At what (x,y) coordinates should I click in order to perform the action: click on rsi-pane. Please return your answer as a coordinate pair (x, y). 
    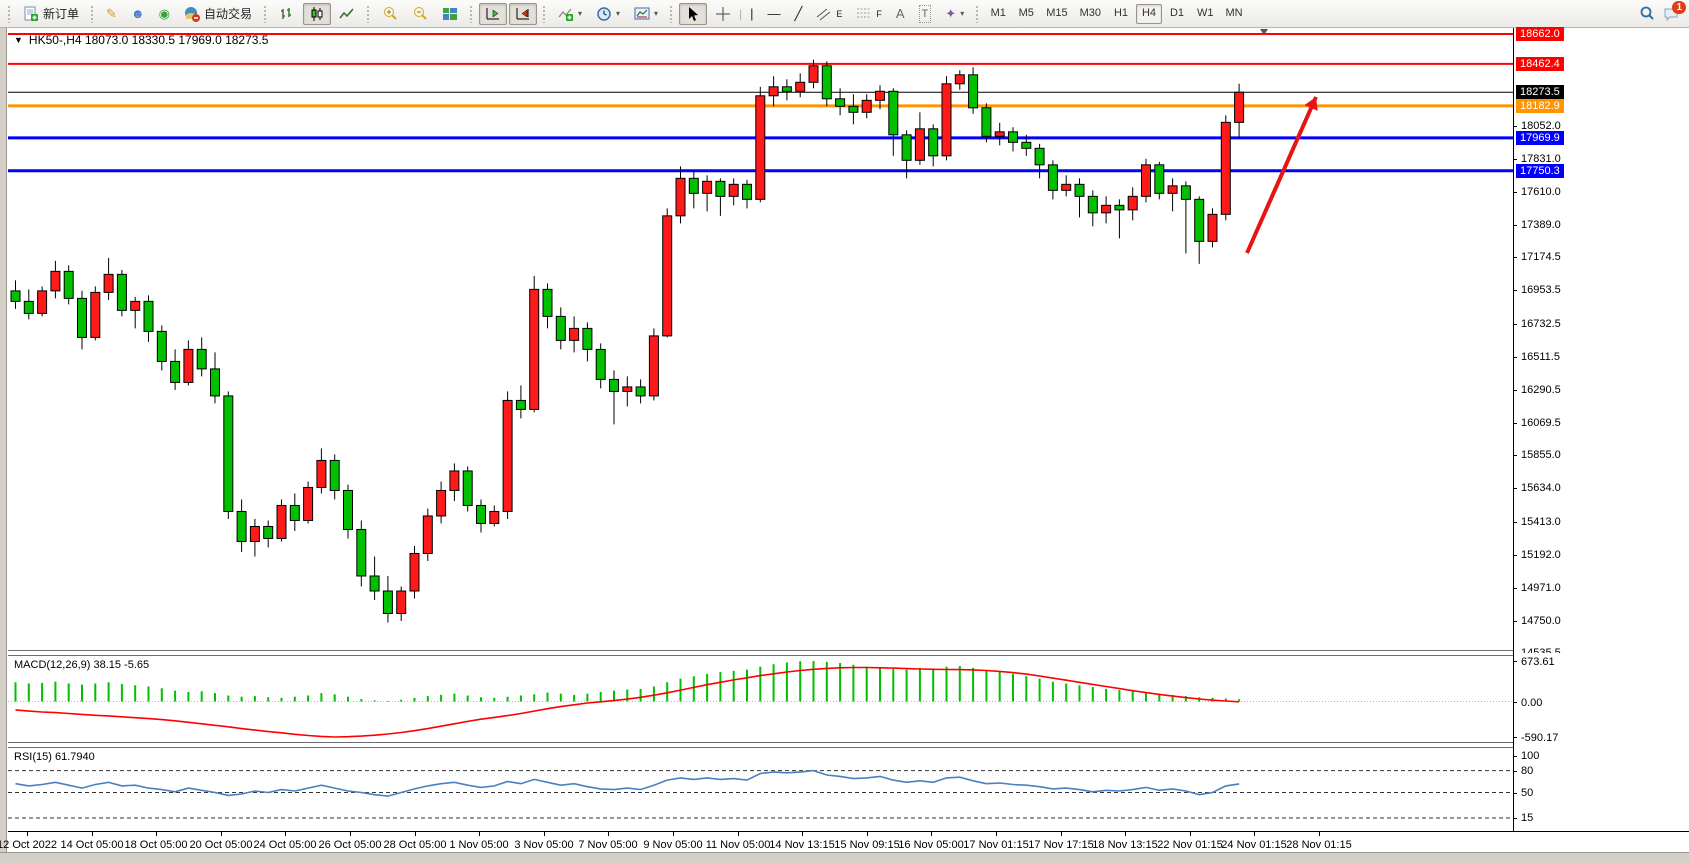
    Looking at the image, I should click on (760, 789).